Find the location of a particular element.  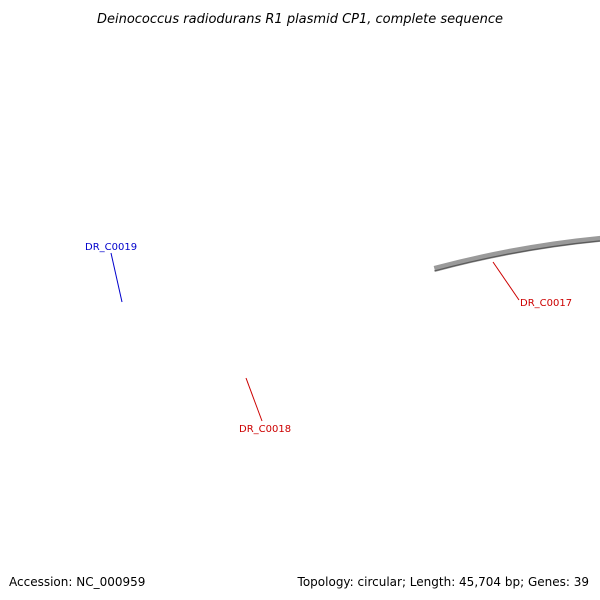

gene-leader-line-dr-c0017 is located at coordinates (506, 281).